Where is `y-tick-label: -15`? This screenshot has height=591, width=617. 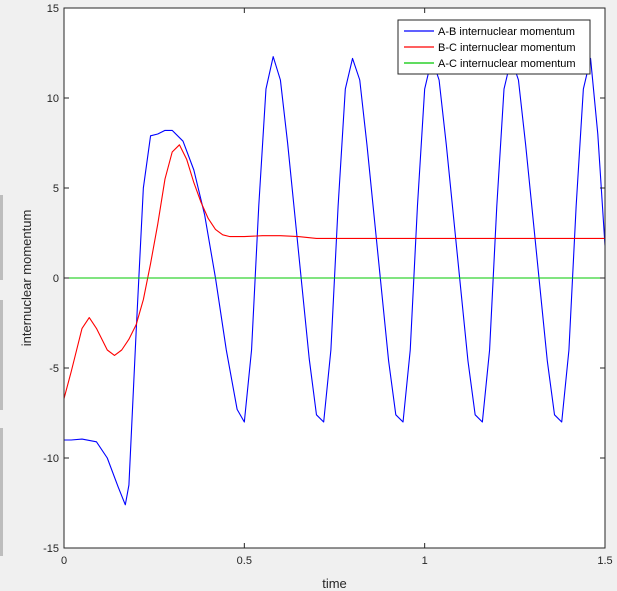 y-tick-label: -15 is located at coordinates (51, 549).